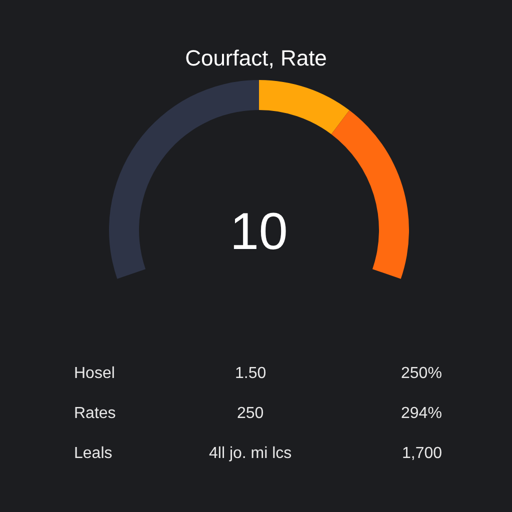 This screenshot has width=512, height=512. Describe the element at coordinates (422, 453) in the screenshot. I see `text: 1,700` at that location.